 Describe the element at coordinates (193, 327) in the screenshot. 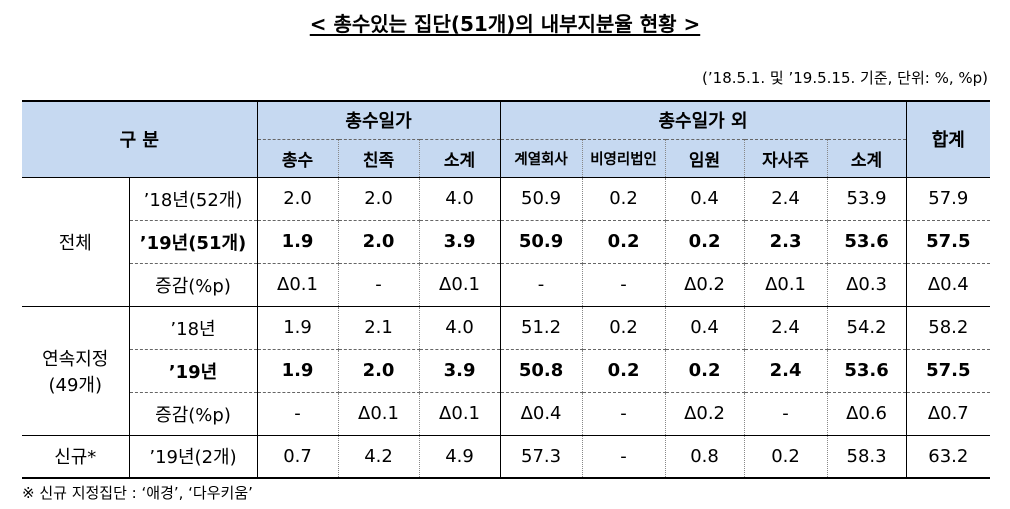

I see `row-label: ’18년` at that location.